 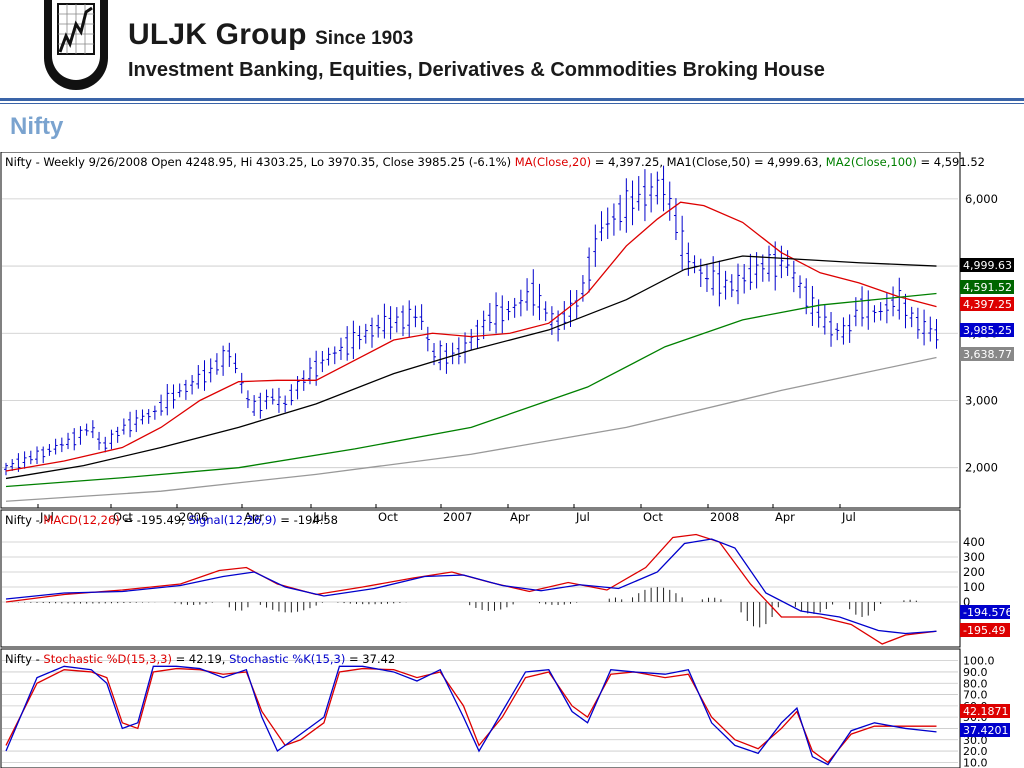 What do you see at coordinates (512, 99) in the screenshot?
I see `header-rule` at bounding box center [512, 99].